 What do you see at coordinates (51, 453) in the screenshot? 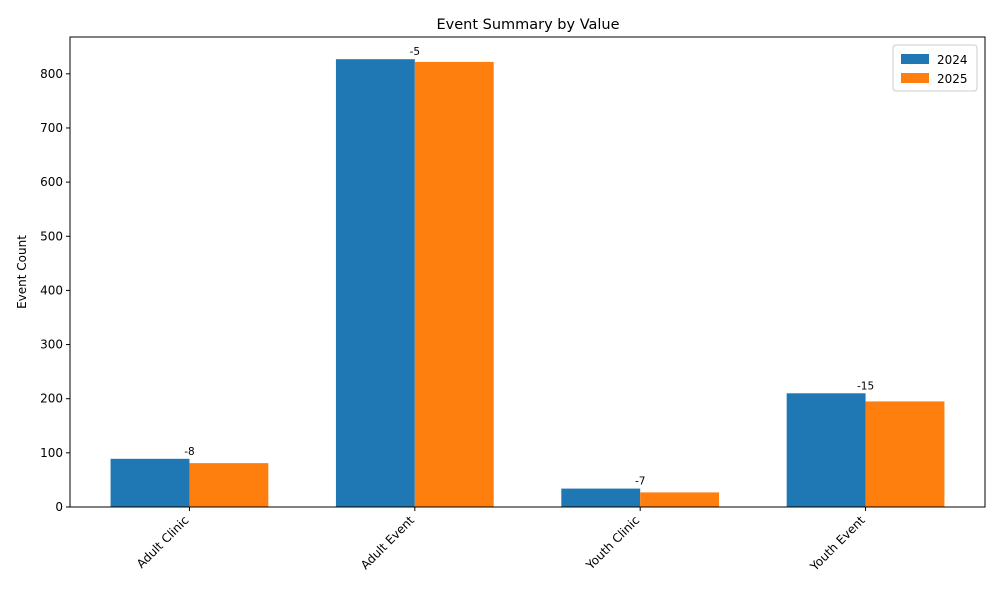
I see `y-tick-label: 100` at bounding box center [51, 453].